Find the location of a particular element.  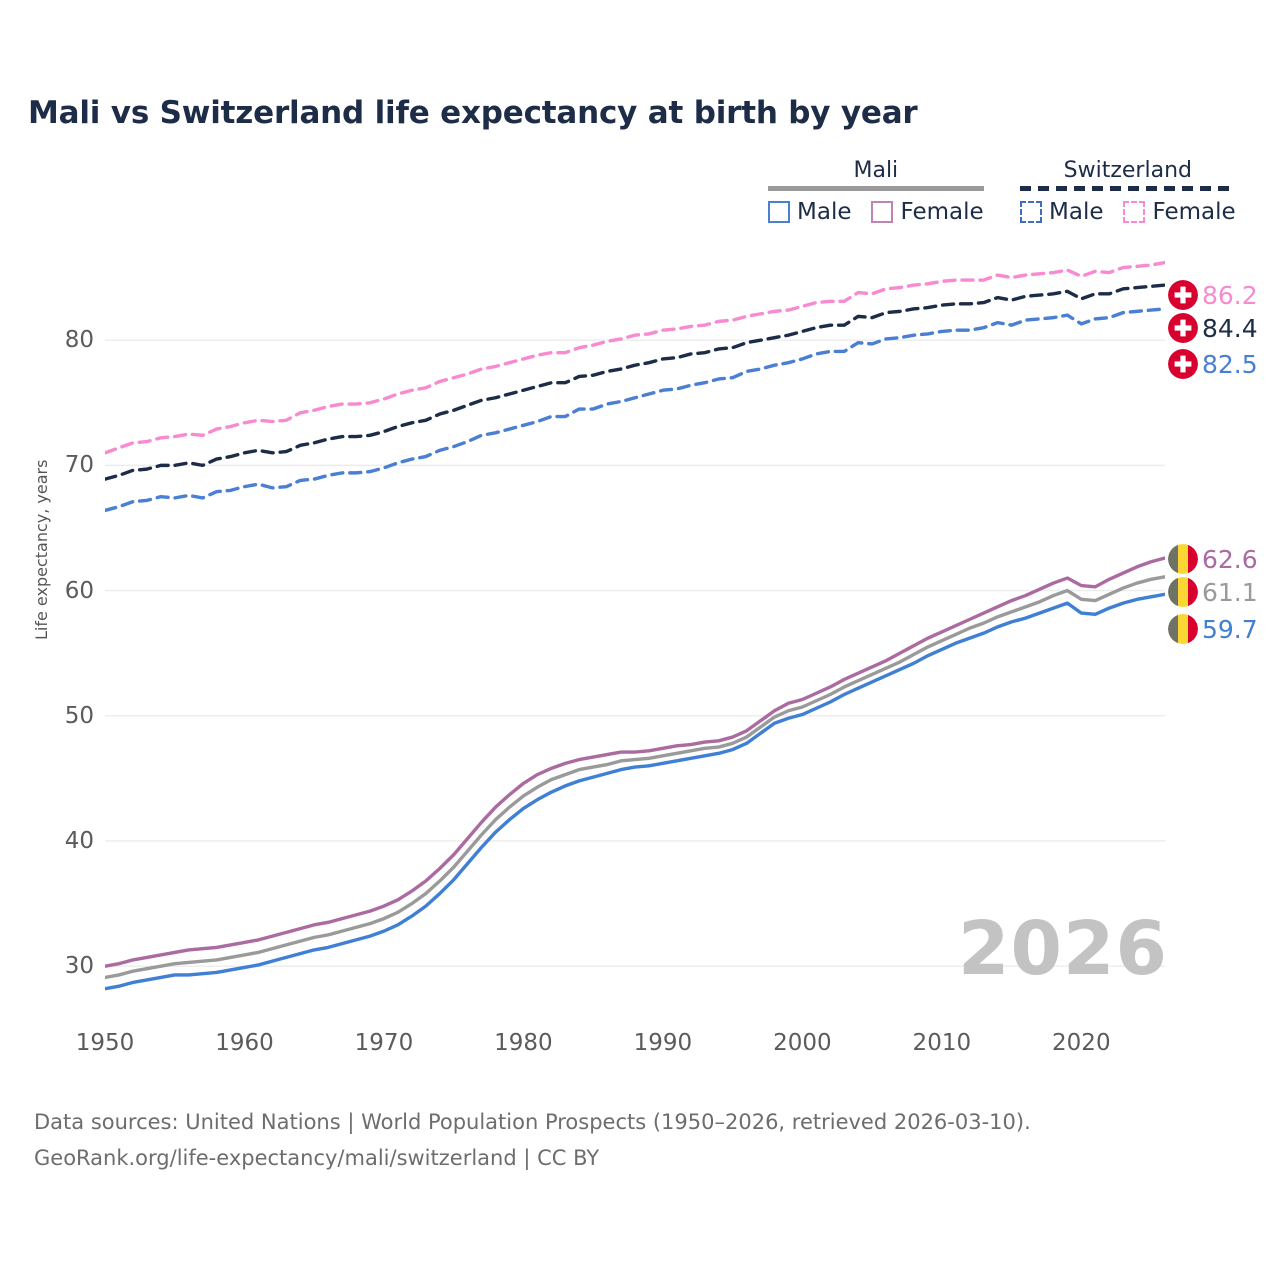

x-axis-tick: 1970 is located at coordinates (384, 1043).